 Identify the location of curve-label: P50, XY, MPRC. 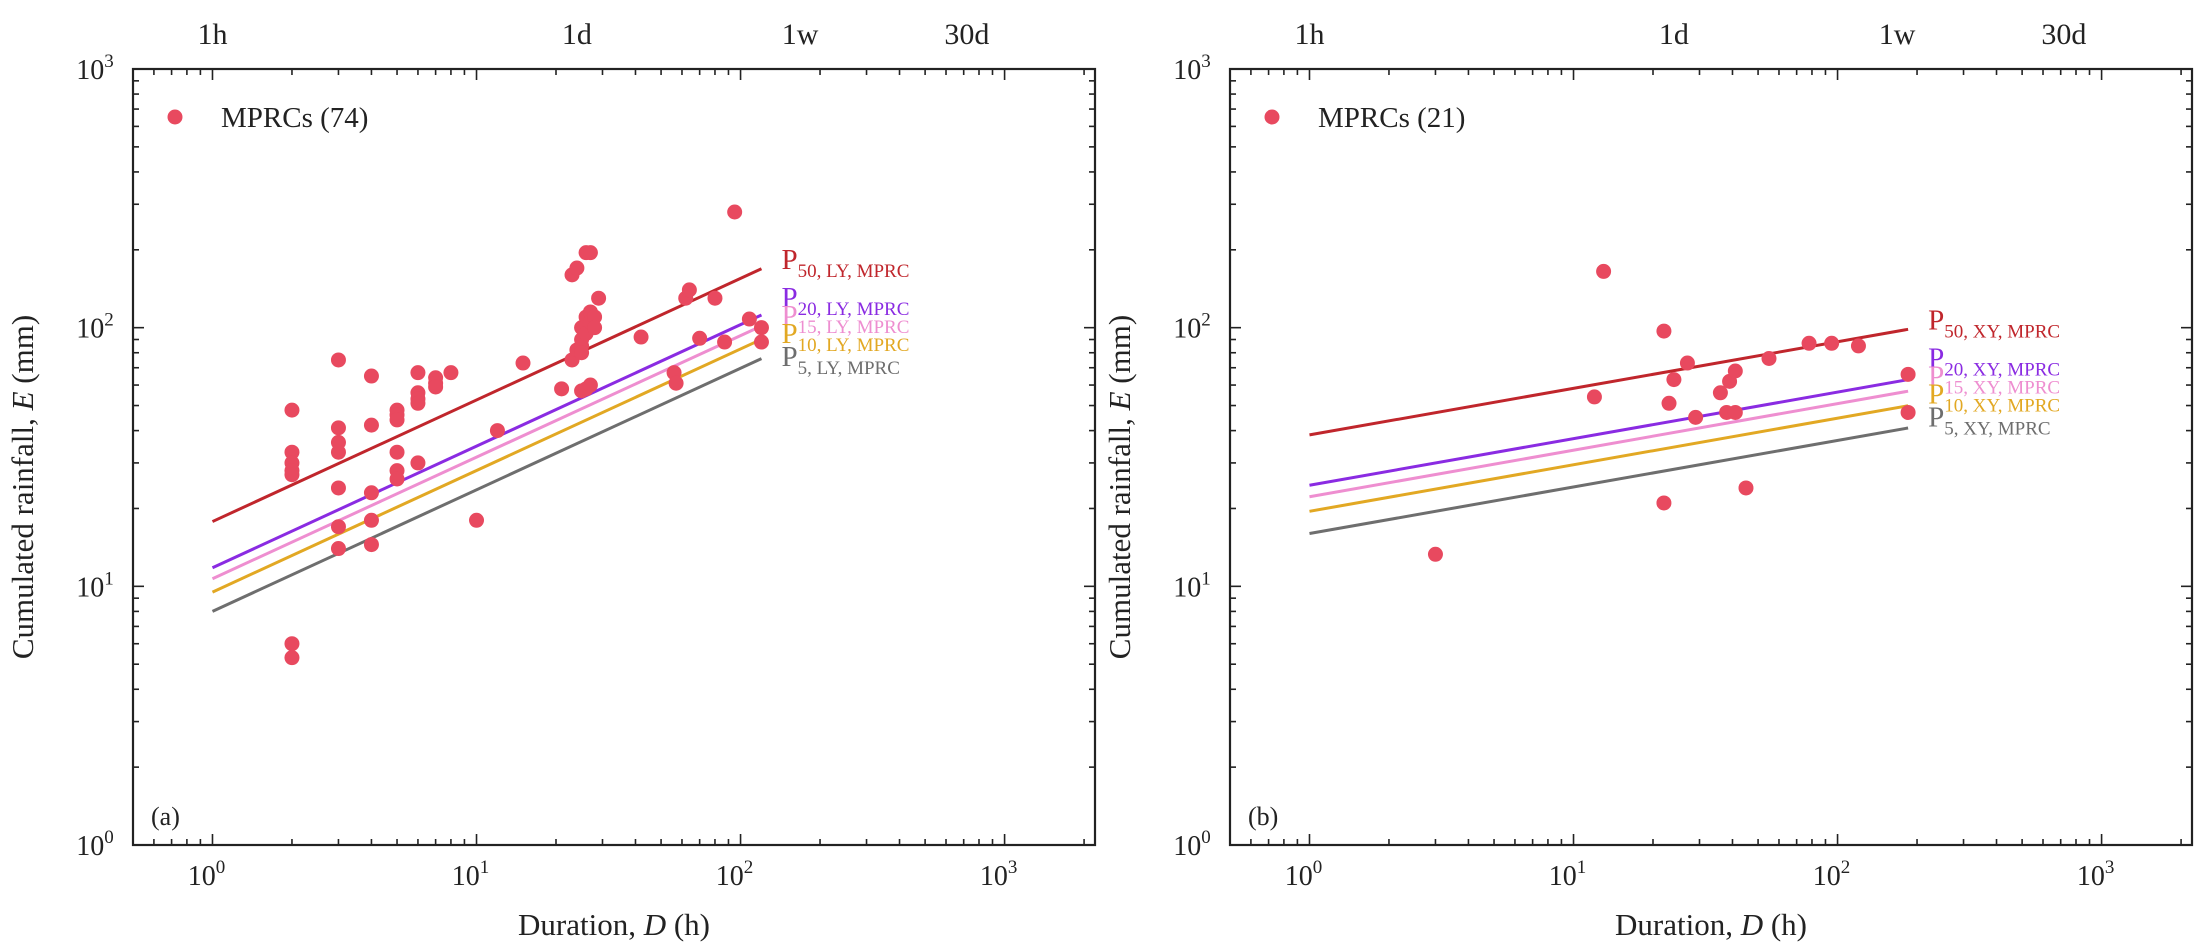
(1994, 323).